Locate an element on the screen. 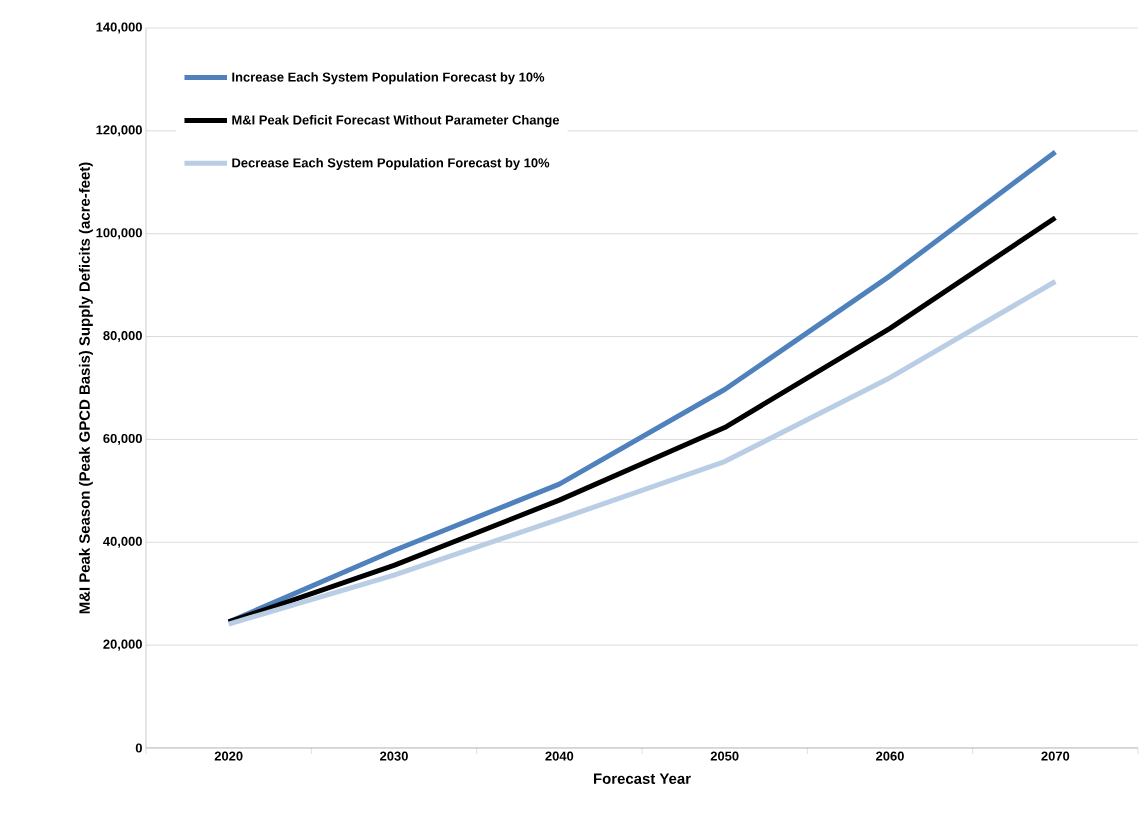 The height and width of the screenshot is (834, 1146). legend-label: Increase Each System Population Forecast by 10% is located at coordinates (388, 78).